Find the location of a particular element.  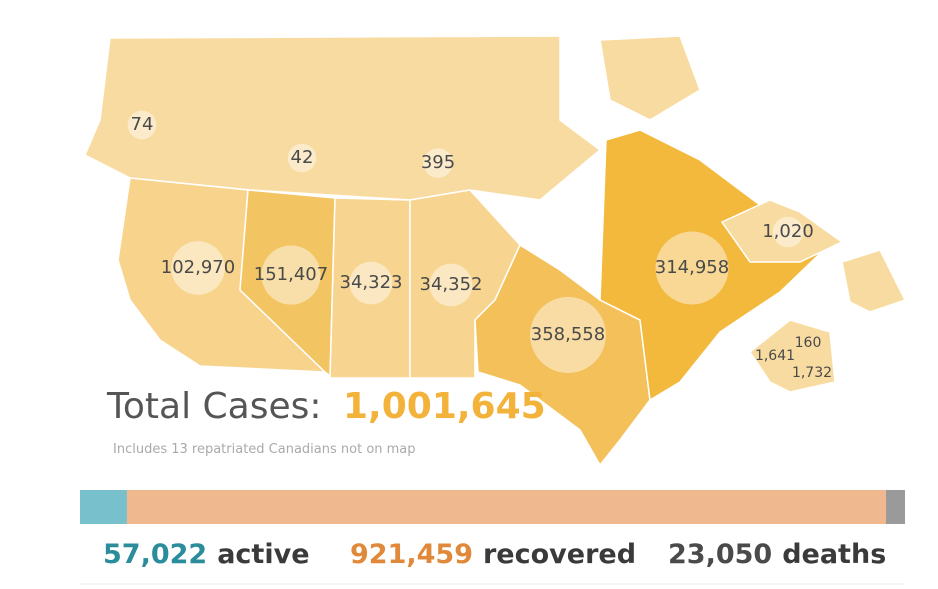

legend-name: deaths is located at coordinates (834, 554).